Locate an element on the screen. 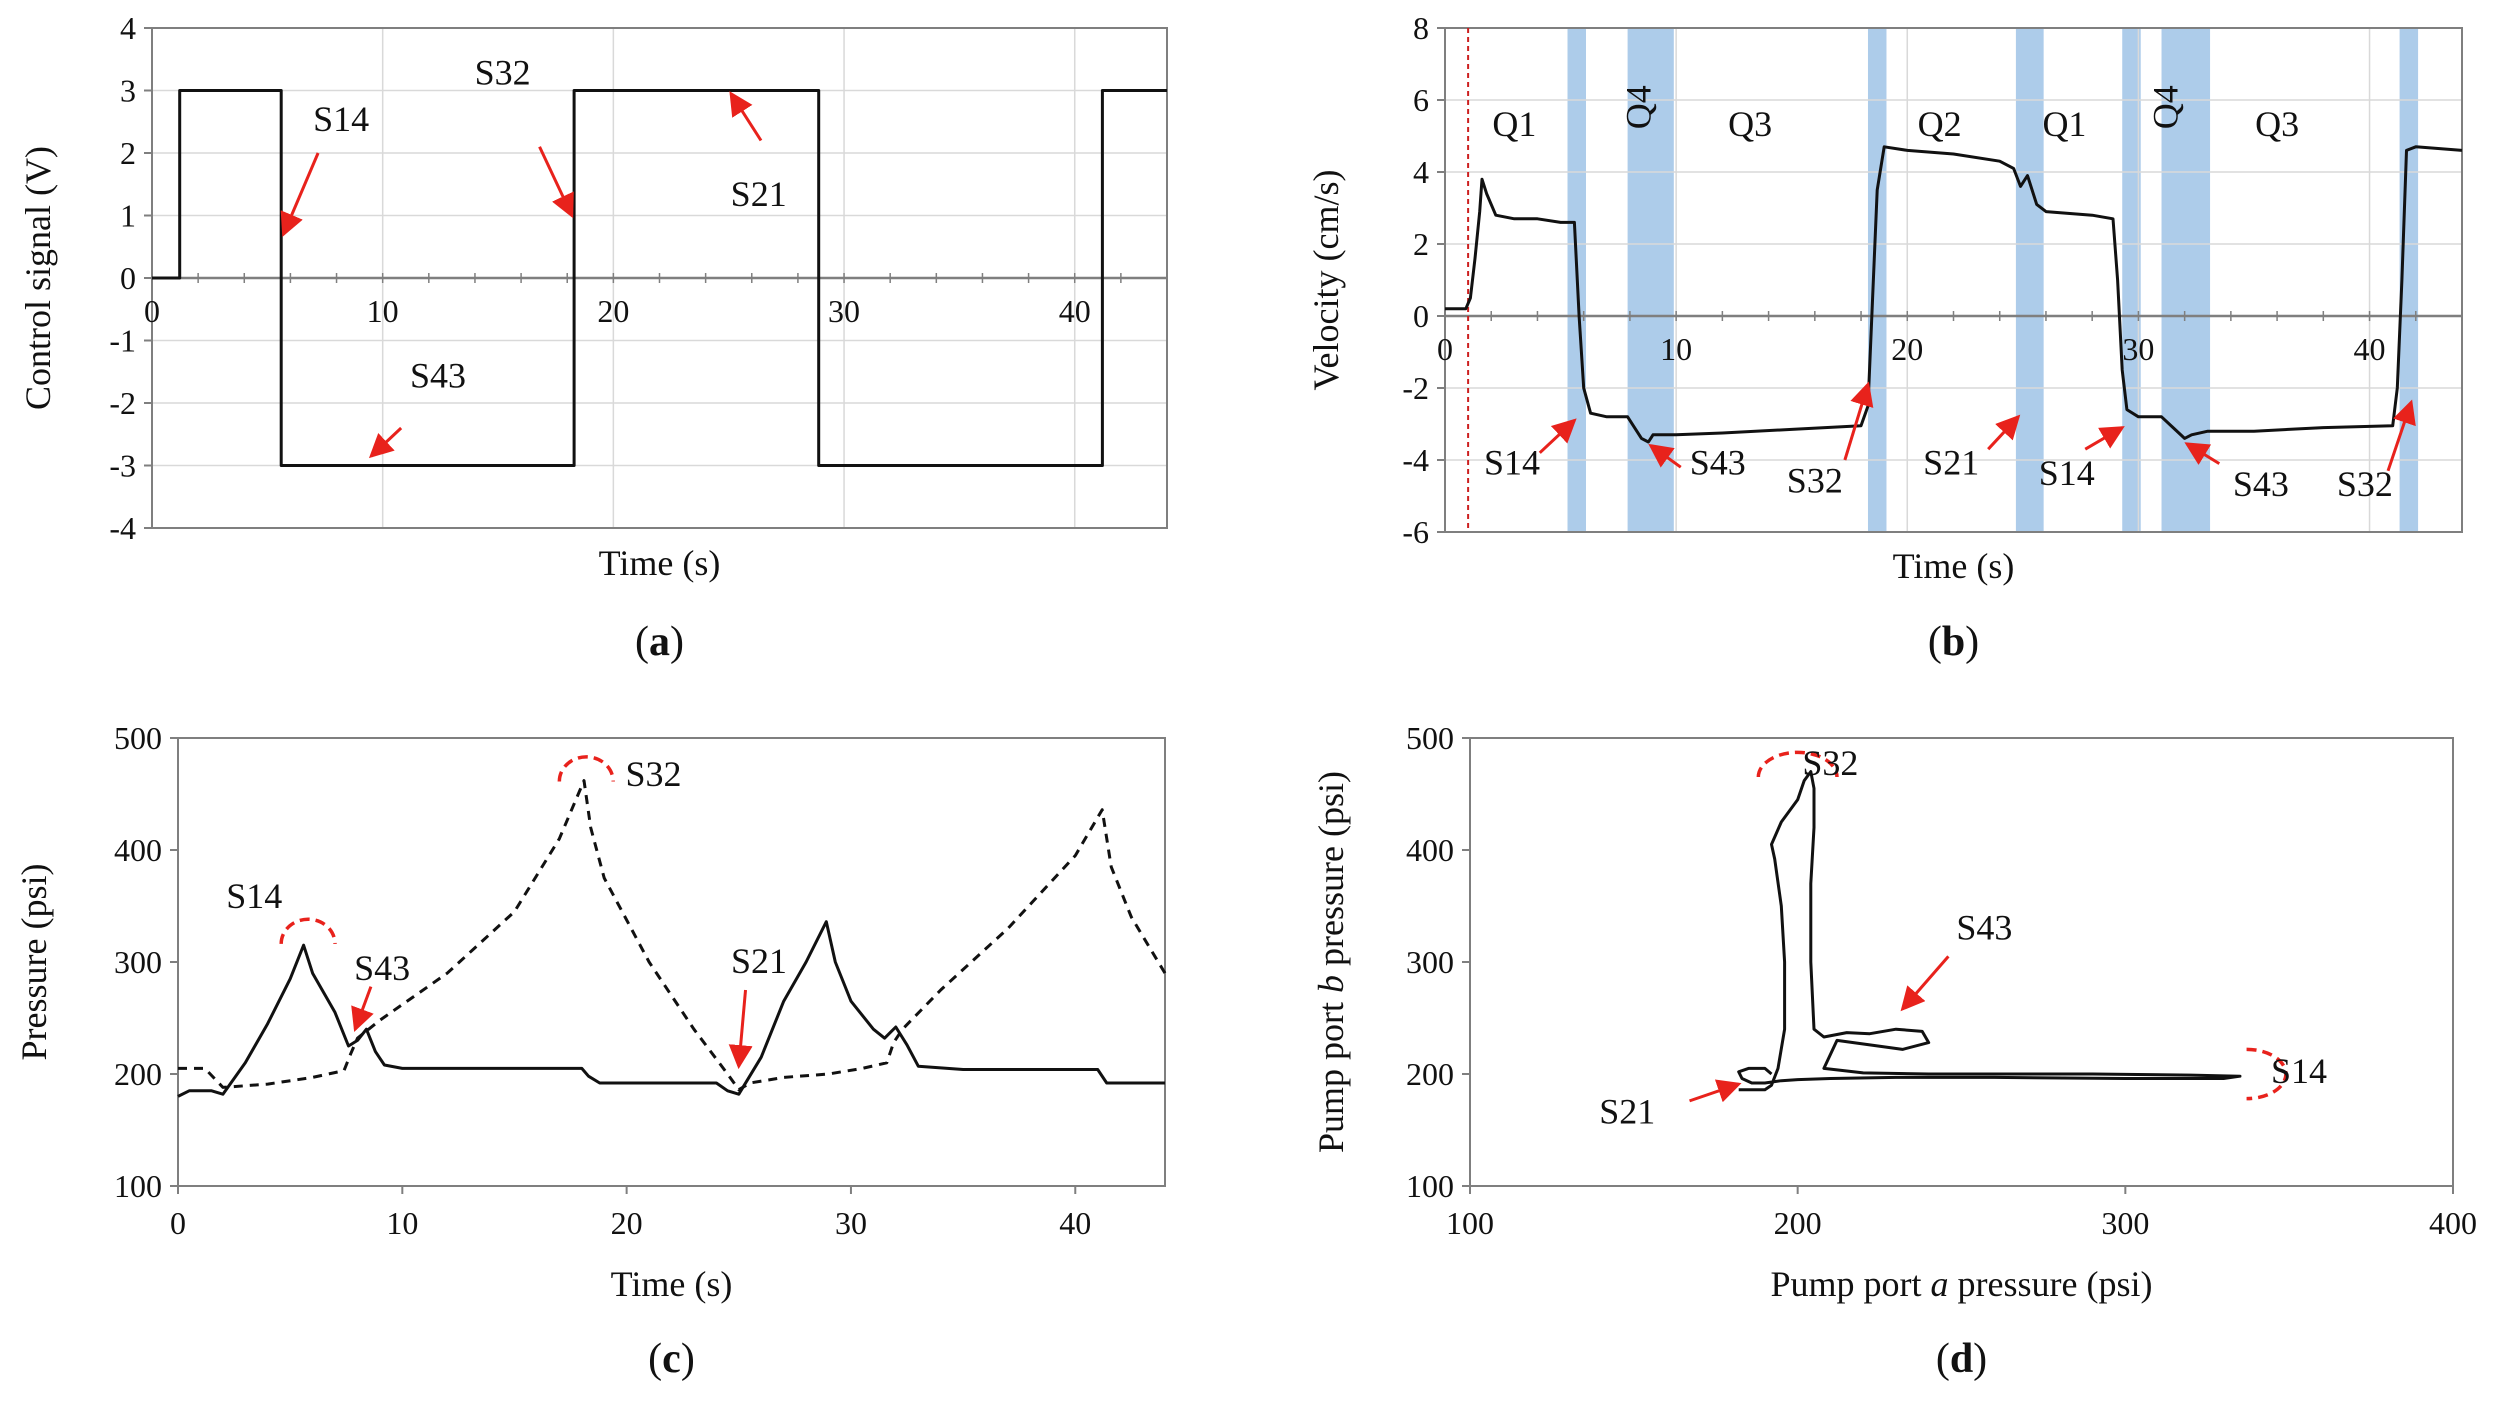 Image resolution: width=2498 pixels, height=1421 pixels. y-axis-title: Pump port b pressure (psi) is located at coordinates (1331, 962).